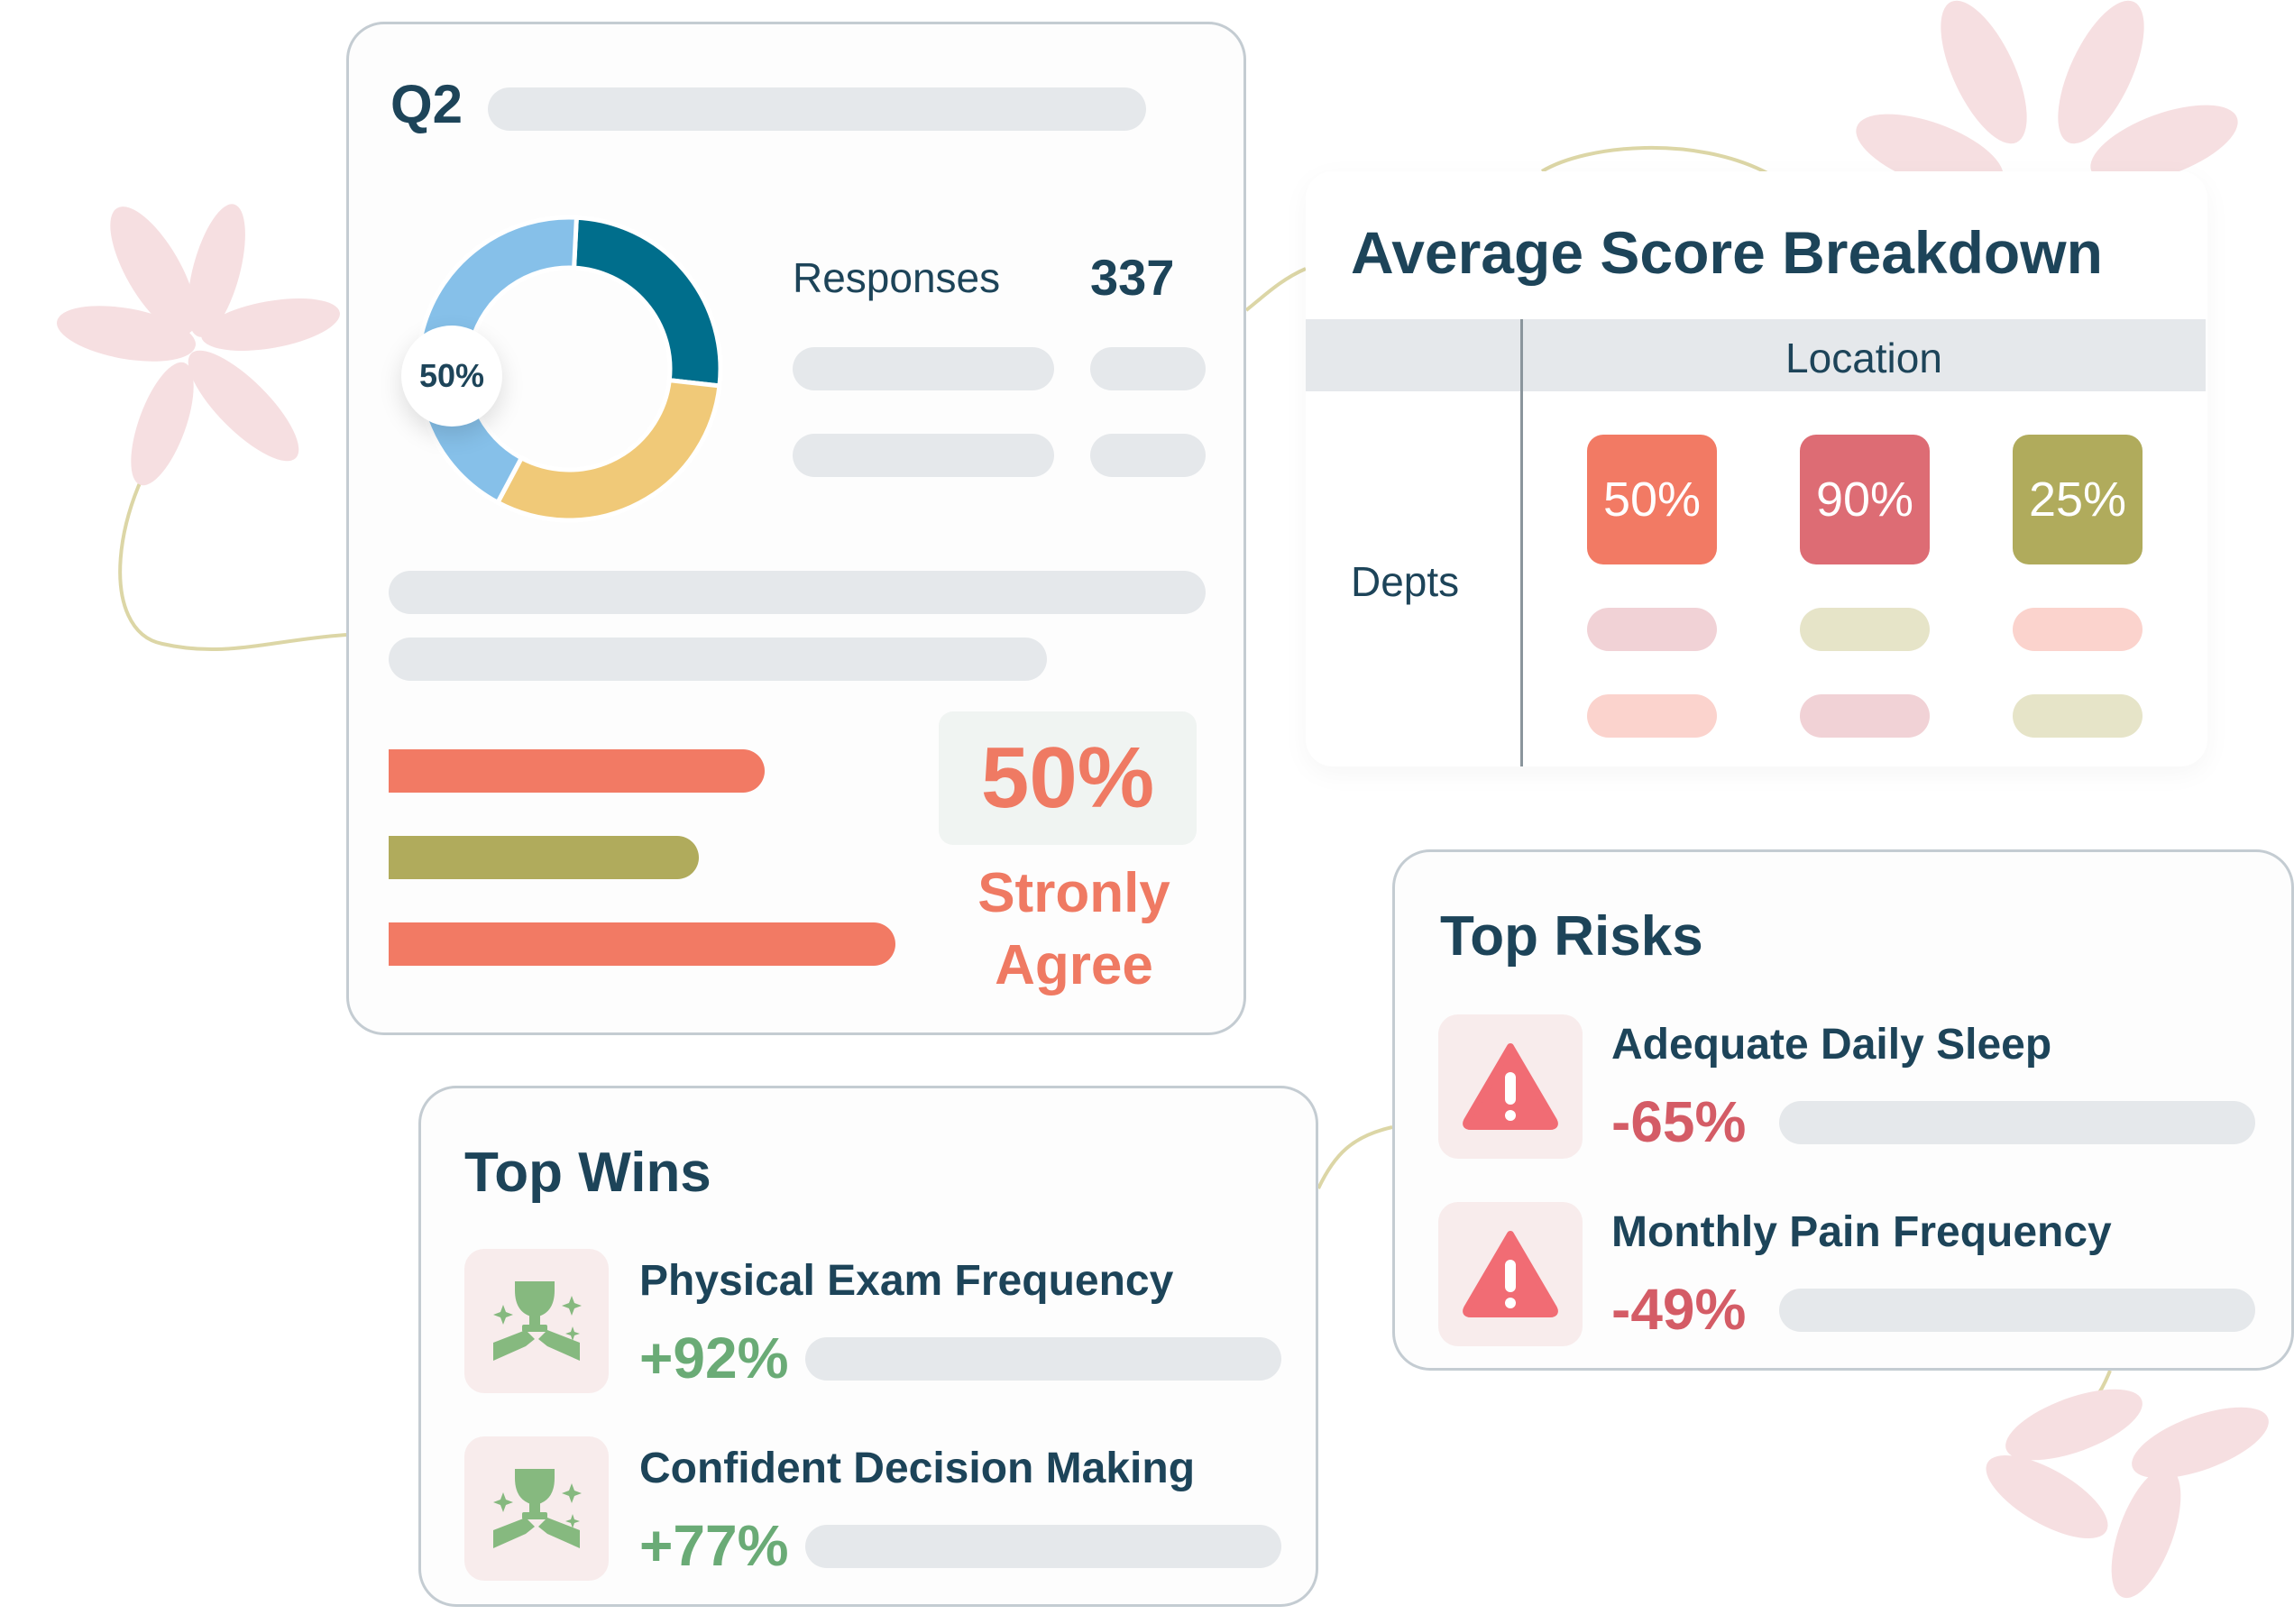  What do you see at coordinates (588, 1173) in the screenshot?
I see `top-wins-title: Top Wins` at bounding box center [588, 1173].